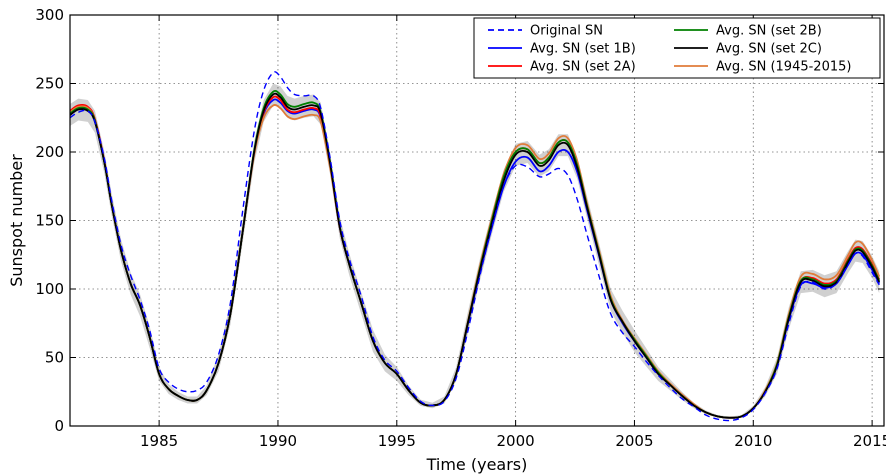 The width and height of the screenshot is (886, 475). Describe the element at coordinates (16, 220) in the screenshot. I see `y-axis-title: Sunspot number` at that location.